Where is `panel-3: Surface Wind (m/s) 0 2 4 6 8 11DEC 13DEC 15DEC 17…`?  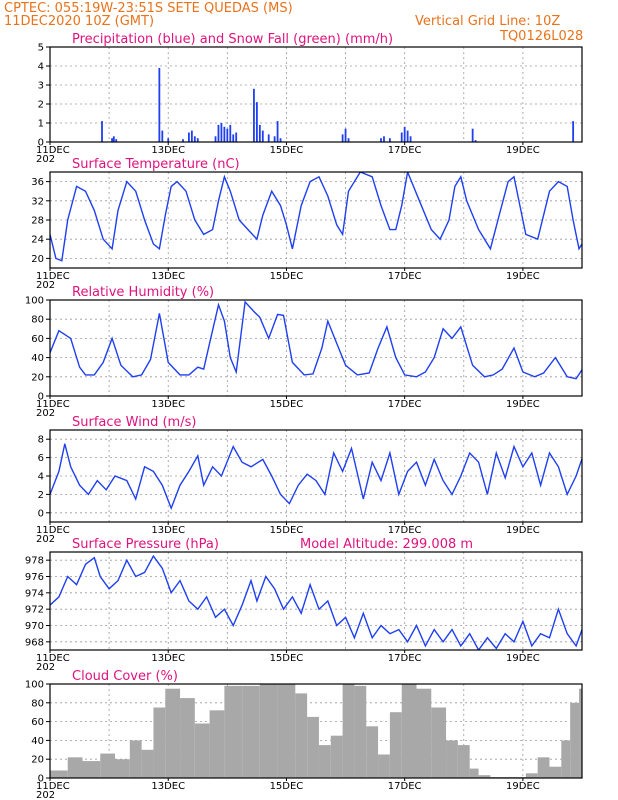 panel-3: Surface Wind (m/s) 0 2 4 6 8 11DEC 13DEC 15DEC 17… is located at coordinates (309, 480).